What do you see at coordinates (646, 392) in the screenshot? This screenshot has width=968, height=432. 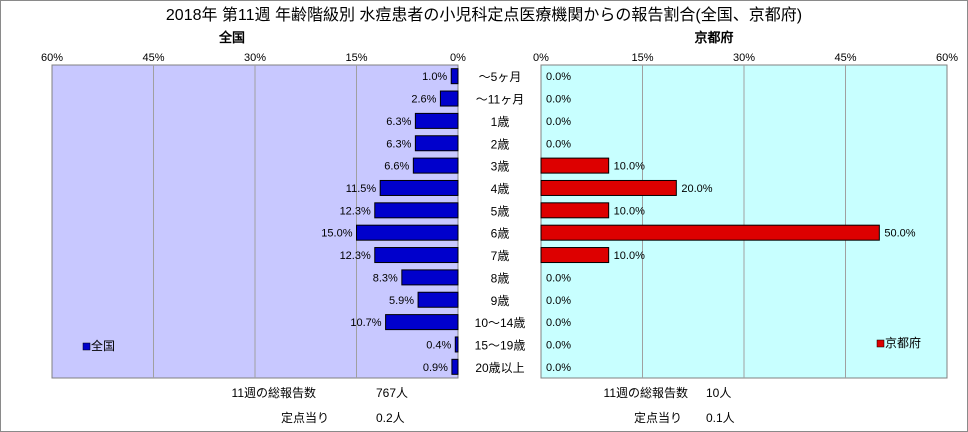 I see `kyoto-footer-label: 11週の総報告数` at bounding box center [646, 392].